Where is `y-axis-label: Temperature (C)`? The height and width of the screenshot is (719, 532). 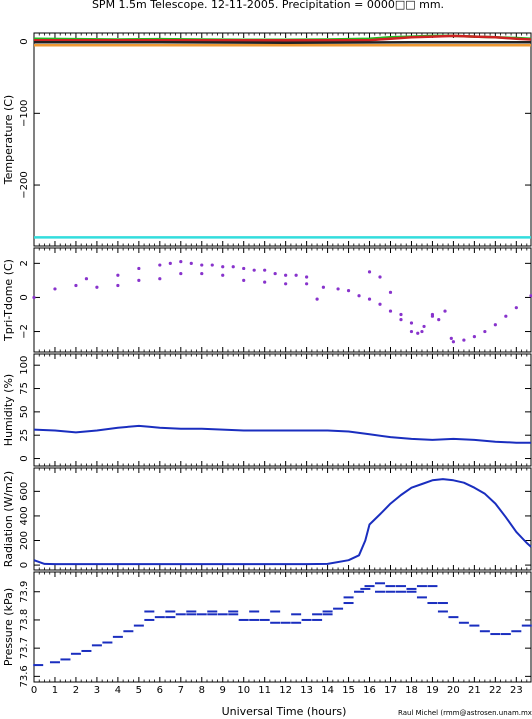
y-axis-label: Temperature (C) is located at coordinates (8, 140).